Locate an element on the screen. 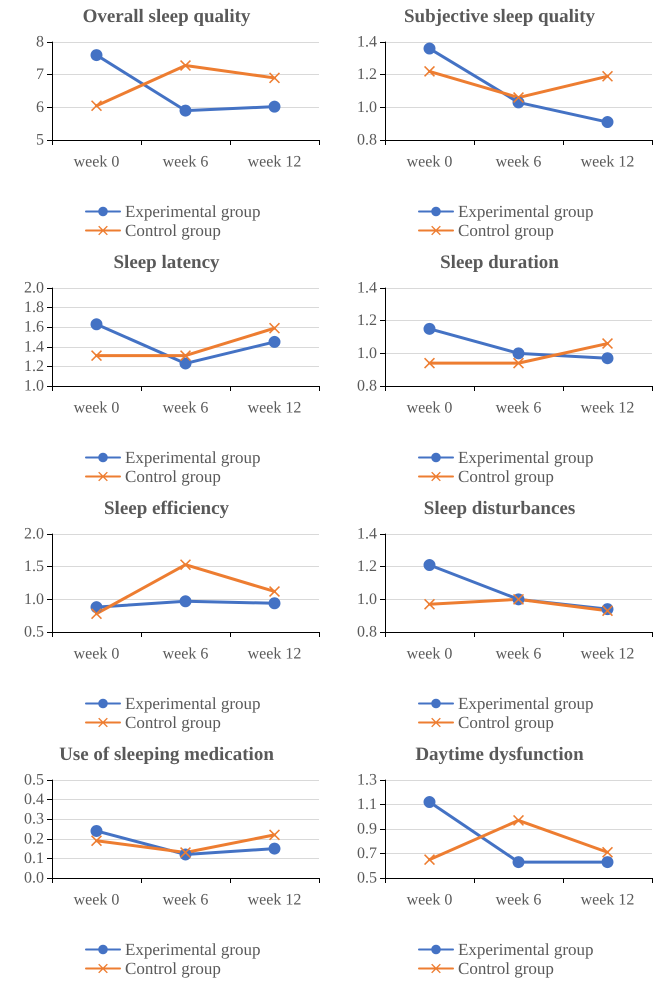 The width and height of the screenshot is (666, 992). y-tick-label: 0.4 is located at coordinates (34, 799).